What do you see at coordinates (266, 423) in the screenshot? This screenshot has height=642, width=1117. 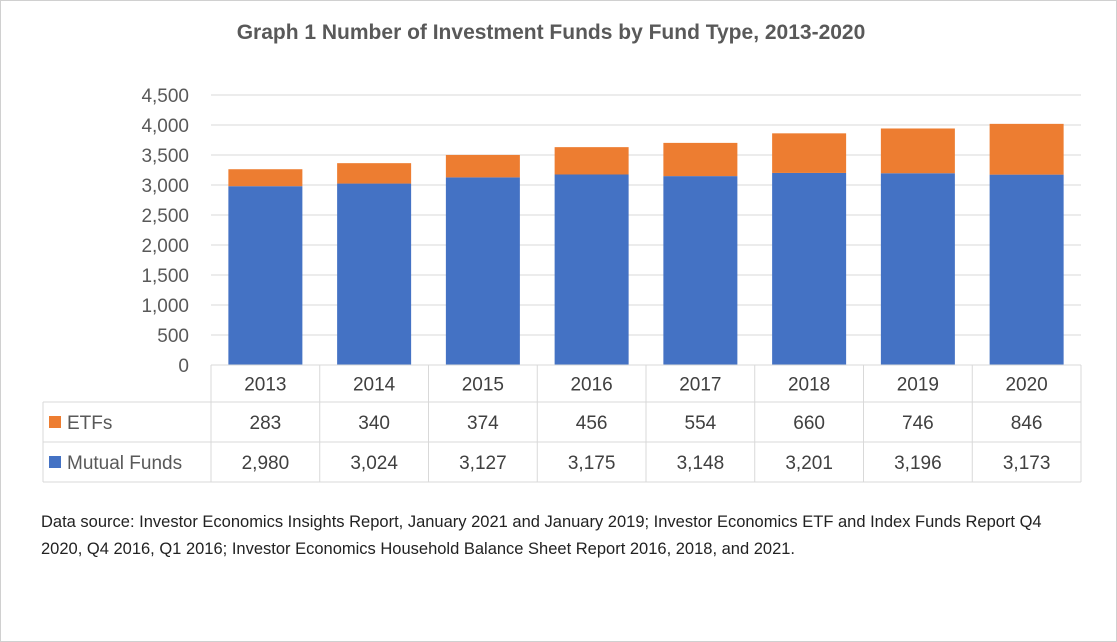 I see `data-table-value: 283` at bounding box center [266, 423].